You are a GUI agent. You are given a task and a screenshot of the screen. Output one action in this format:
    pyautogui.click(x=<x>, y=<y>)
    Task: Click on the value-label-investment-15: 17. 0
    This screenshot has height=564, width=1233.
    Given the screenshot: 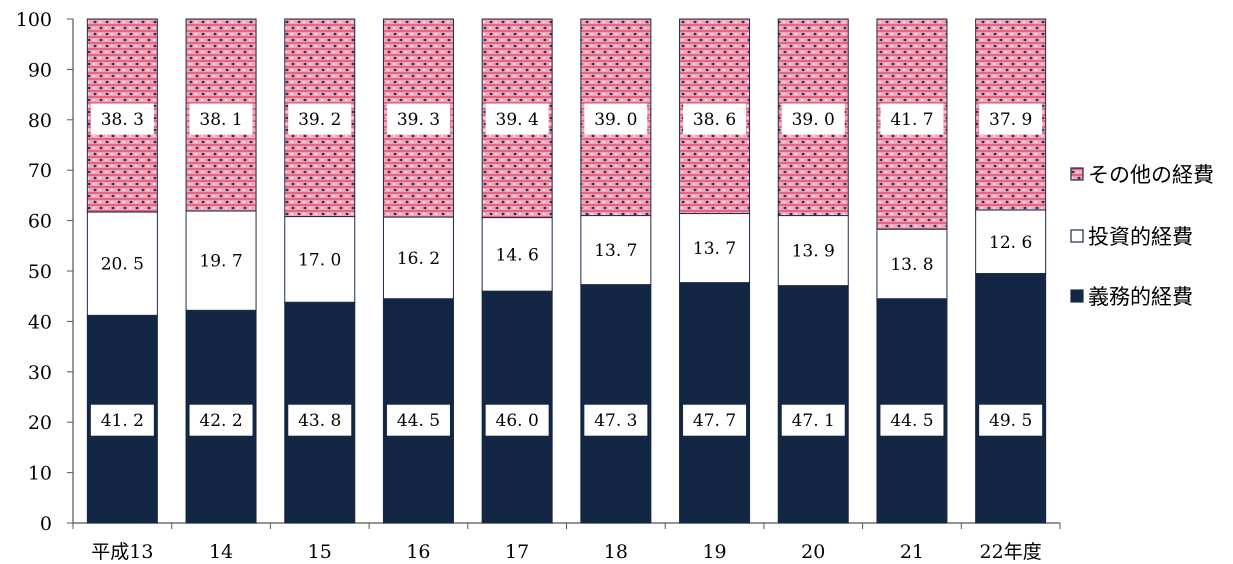 What is the action you would take?
    pyautogui.click(x=319, y=260)
    